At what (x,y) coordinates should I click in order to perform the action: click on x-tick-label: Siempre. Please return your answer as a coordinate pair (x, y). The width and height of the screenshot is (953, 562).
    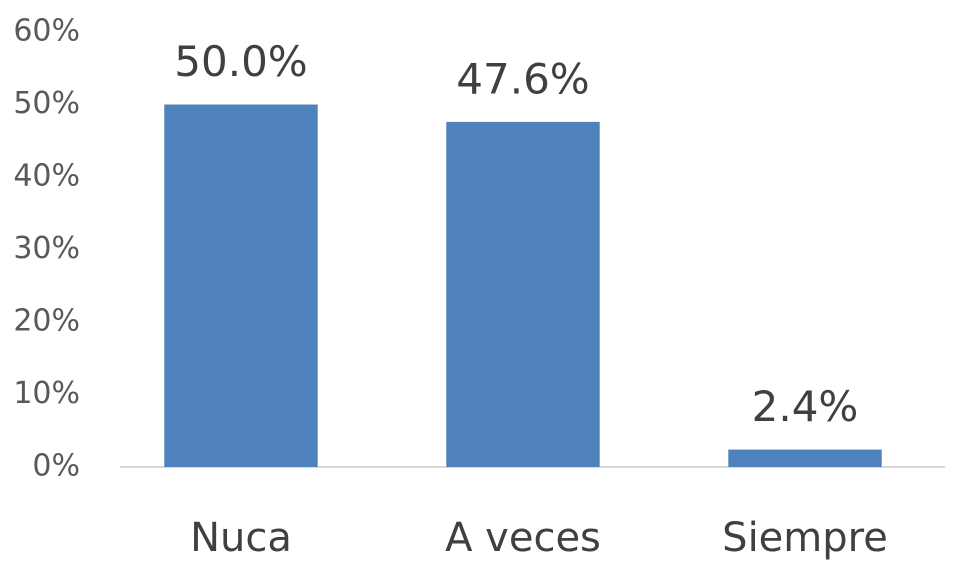
    Looking at the image, I should click on (805, 538).